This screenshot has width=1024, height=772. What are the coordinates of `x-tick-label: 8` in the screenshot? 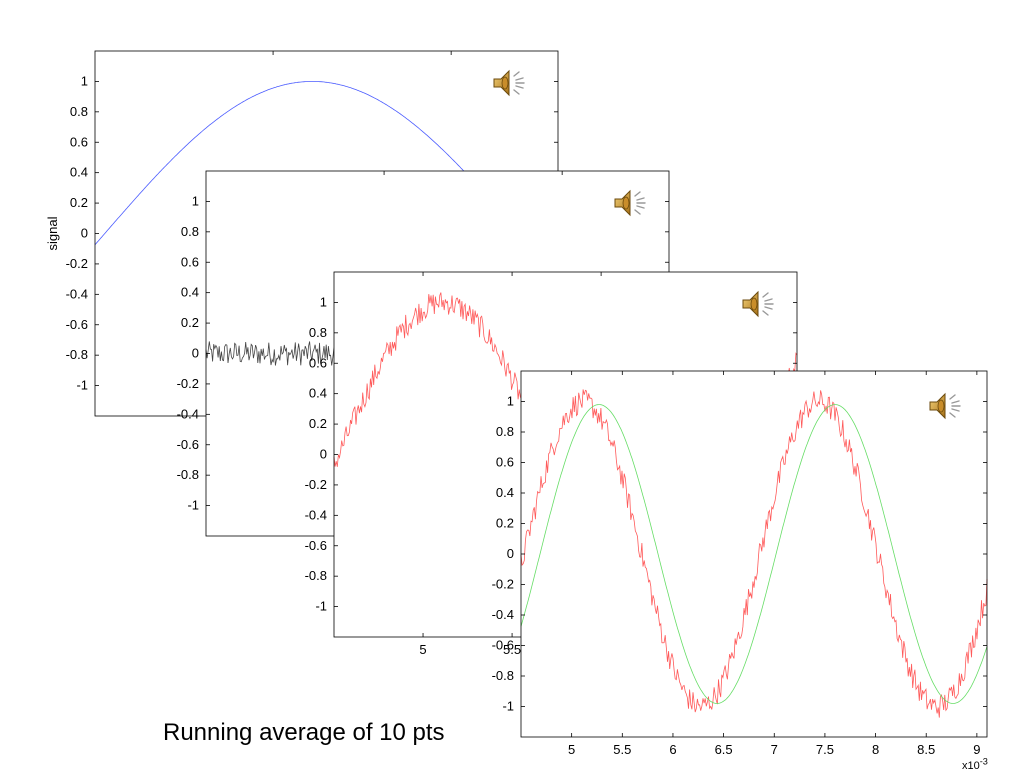 It's located at (875, 749).